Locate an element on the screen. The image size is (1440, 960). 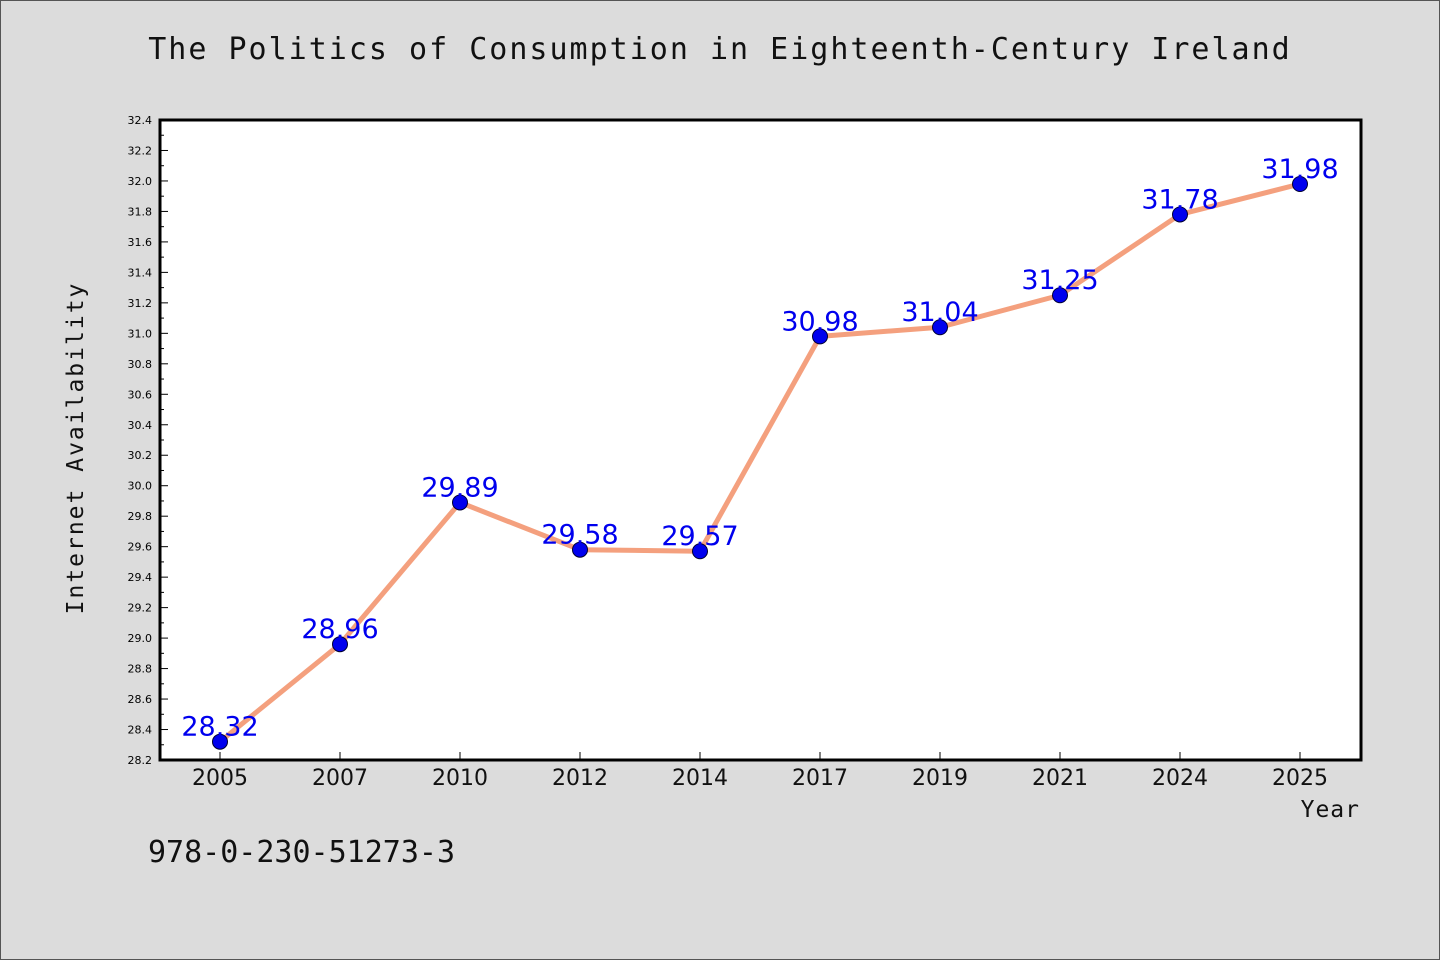
y-tick-label: 28.6 is located at coordinates (140, 699).